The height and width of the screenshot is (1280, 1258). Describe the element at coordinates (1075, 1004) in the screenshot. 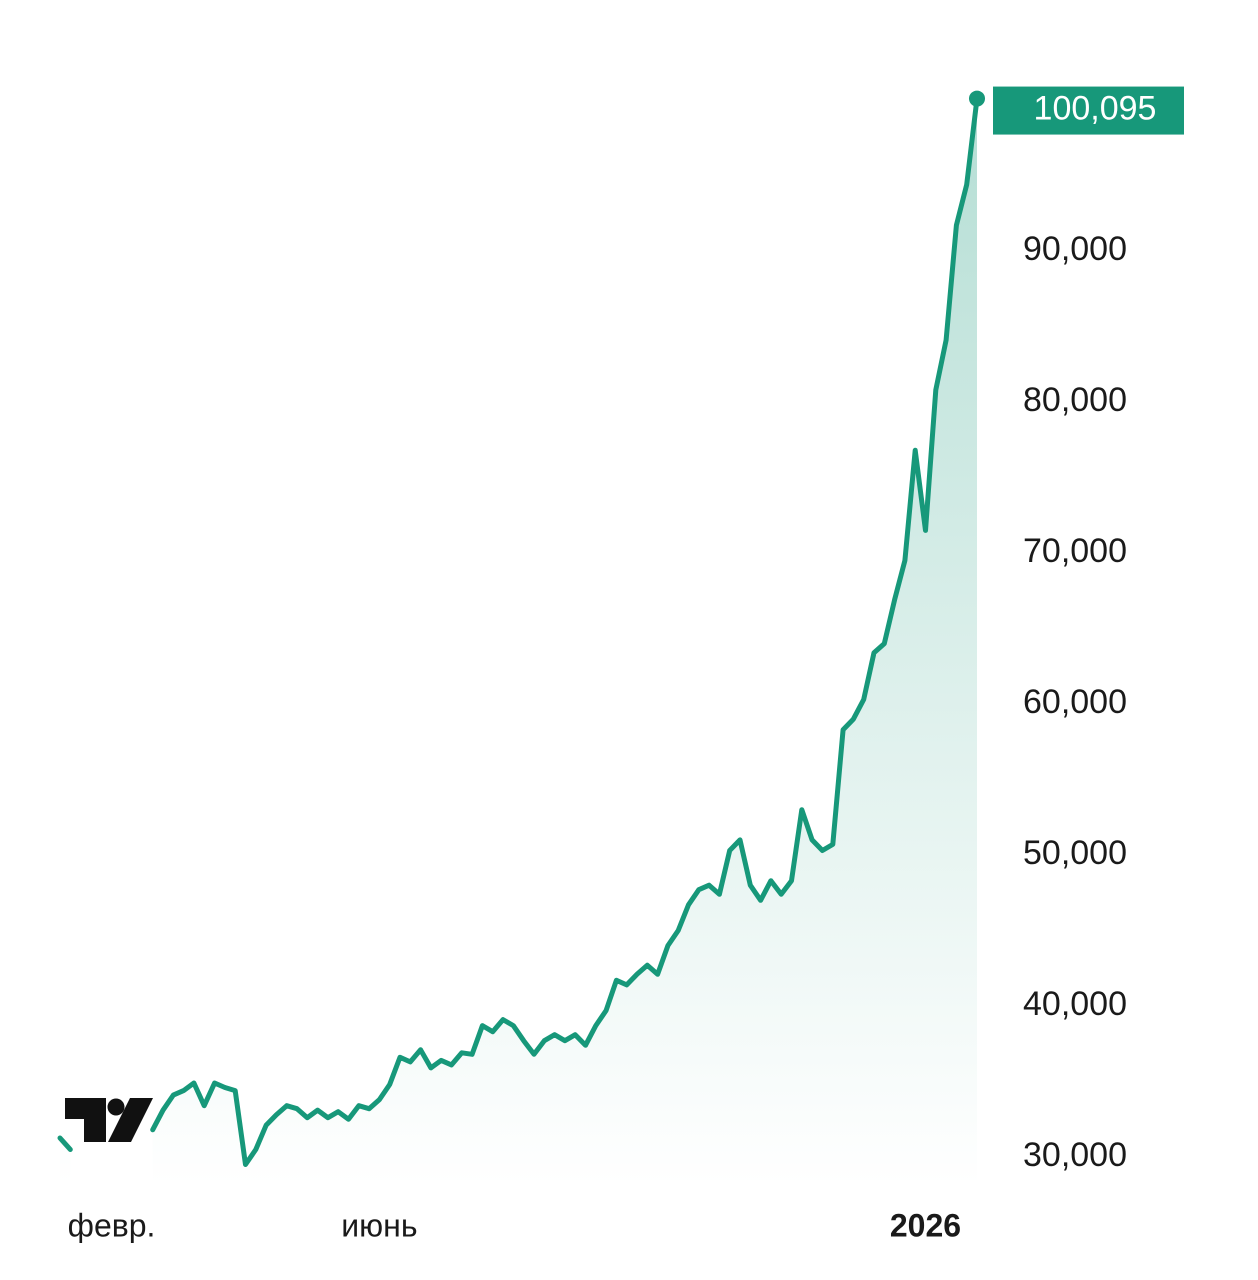

I see `y-tick-label: 40,000` at that location.